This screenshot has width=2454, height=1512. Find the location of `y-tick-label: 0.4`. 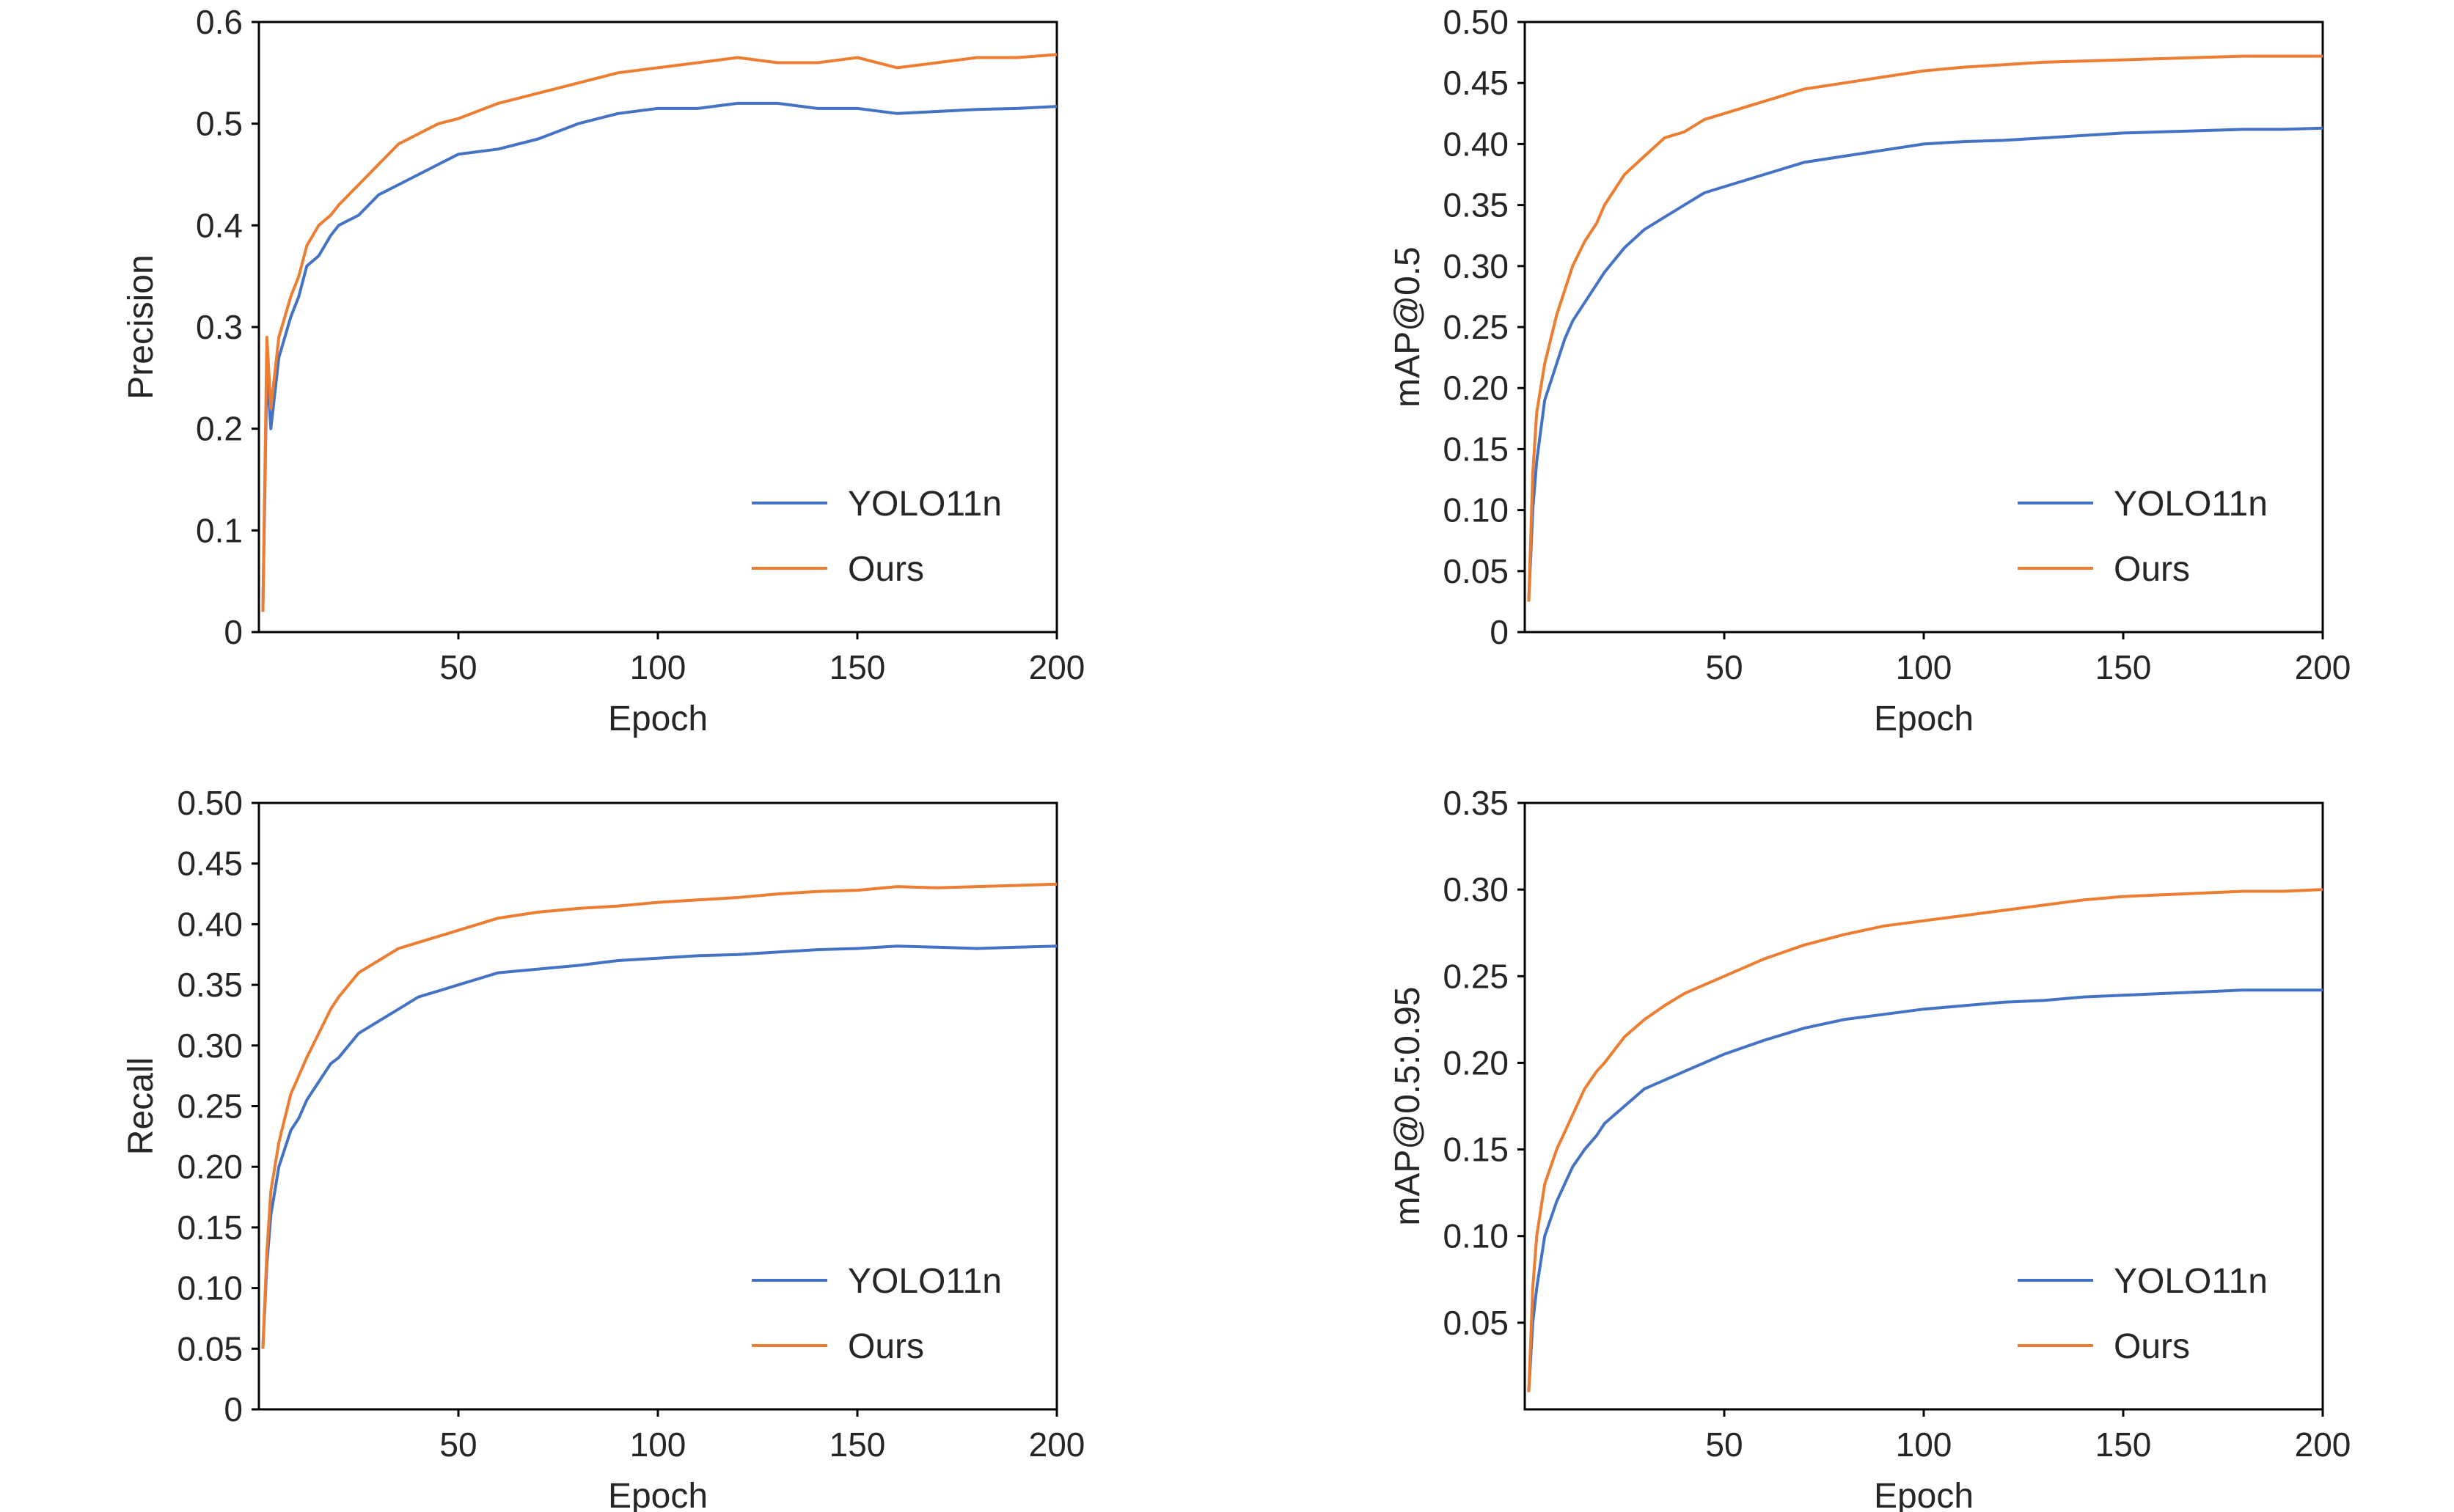

y-tick-label: 0.4 is located at coordinates (219, 225).